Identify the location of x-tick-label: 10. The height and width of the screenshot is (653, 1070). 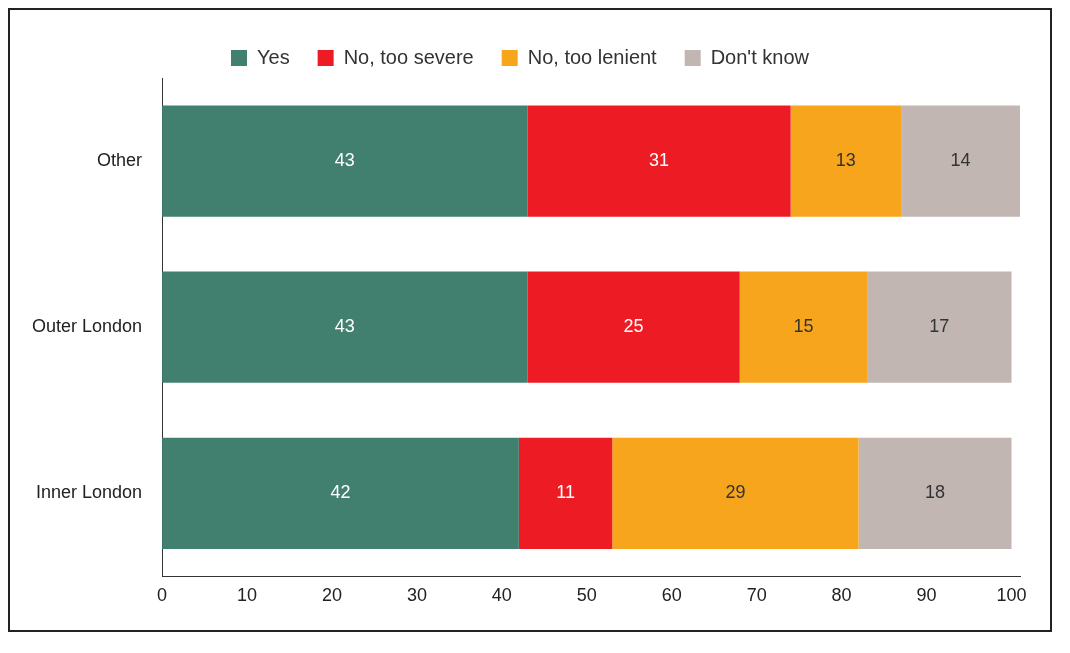
(247, 595).